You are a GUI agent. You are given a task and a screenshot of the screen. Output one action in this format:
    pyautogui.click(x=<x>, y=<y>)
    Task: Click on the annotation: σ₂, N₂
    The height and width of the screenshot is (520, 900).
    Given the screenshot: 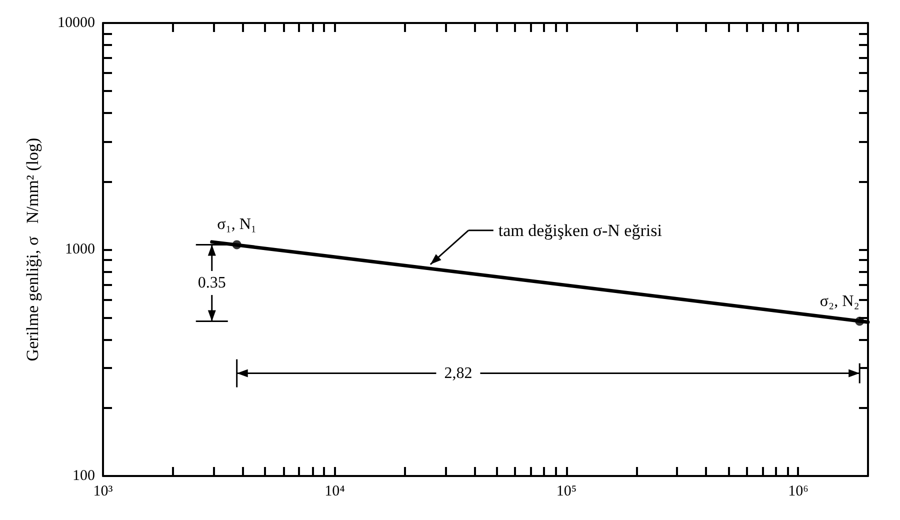 What is the action you would take?
    pyautogui.click(x=840, y=301)
    